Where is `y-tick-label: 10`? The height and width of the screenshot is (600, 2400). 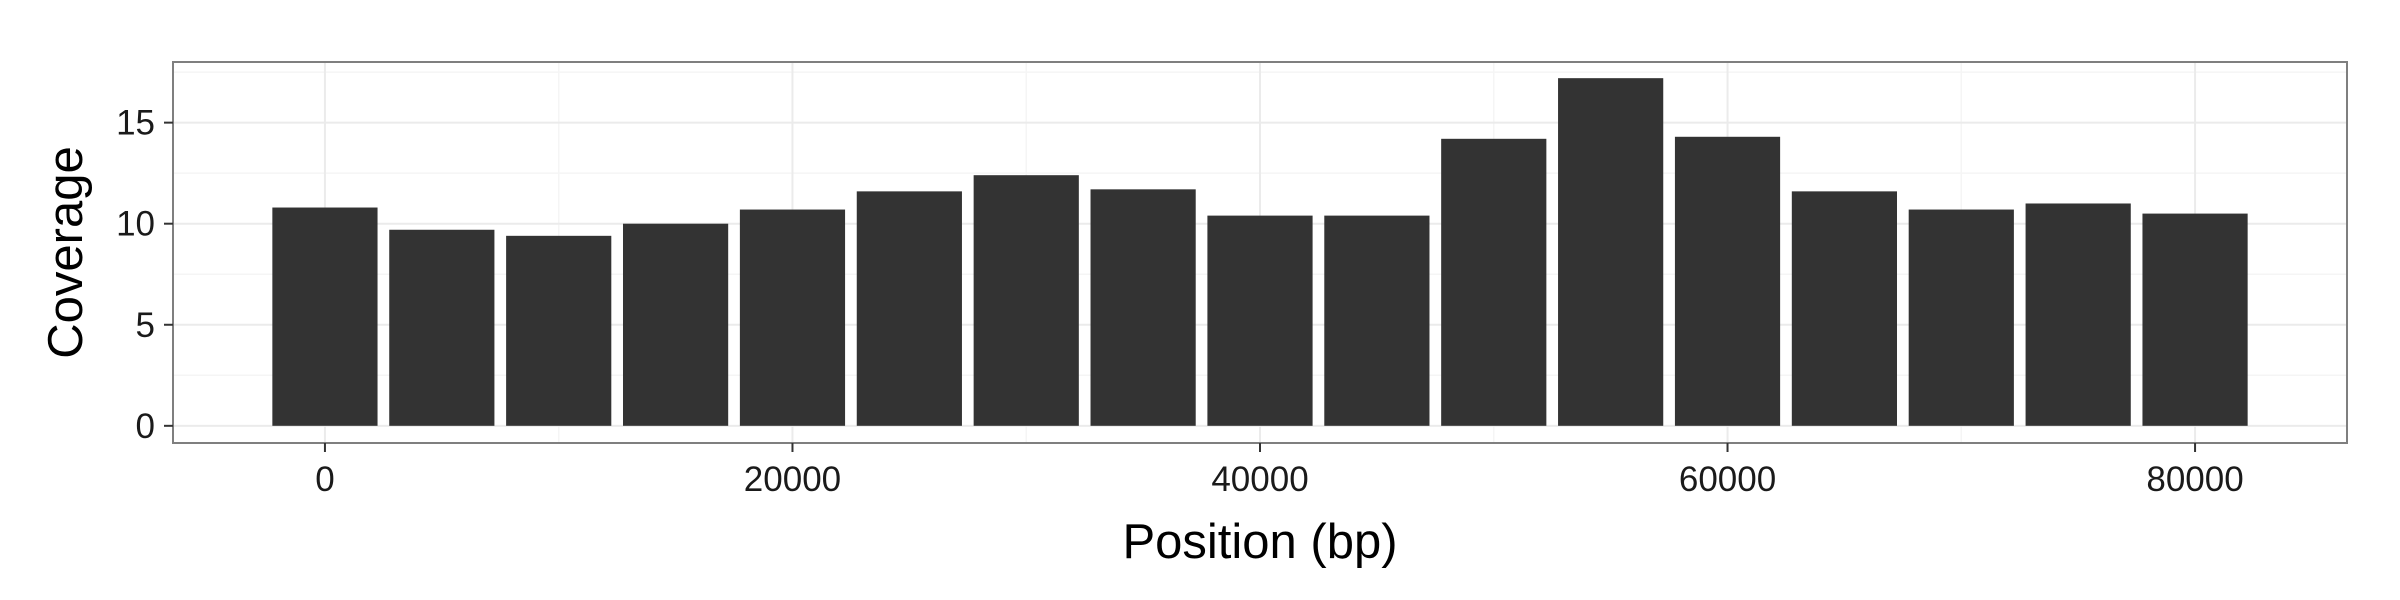 y-tick-label: 10 is located at coordinates (135, 224).